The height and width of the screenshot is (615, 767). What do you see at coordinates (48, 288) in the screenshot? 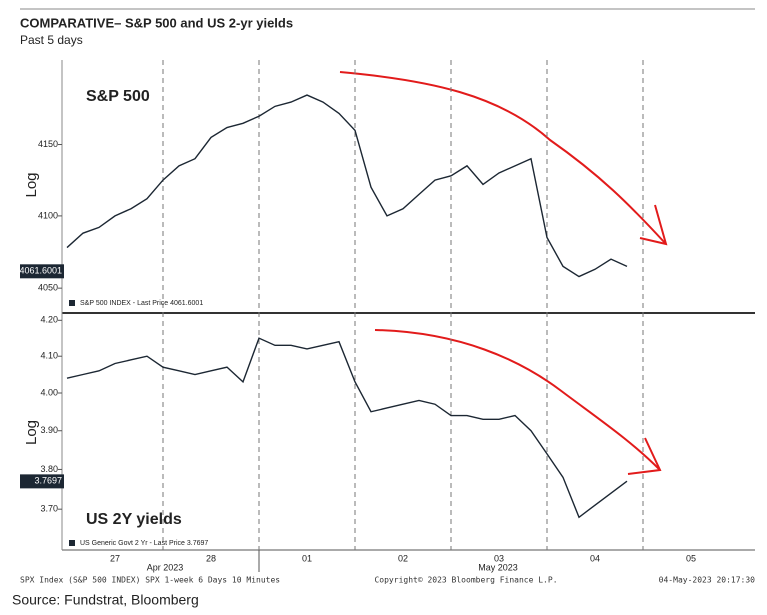
I see `y-tick-label: 4050` at bounding box center [48, 288].